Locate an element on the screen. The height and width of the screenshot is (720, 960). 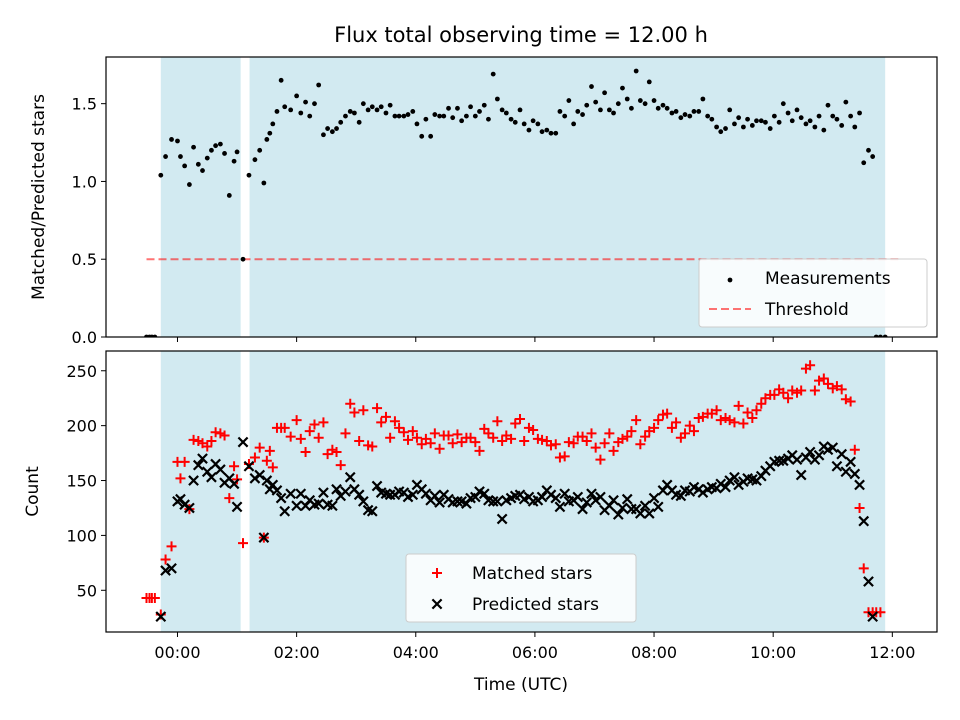
legend-item: Matched stars is located at coordinates (512, 574).